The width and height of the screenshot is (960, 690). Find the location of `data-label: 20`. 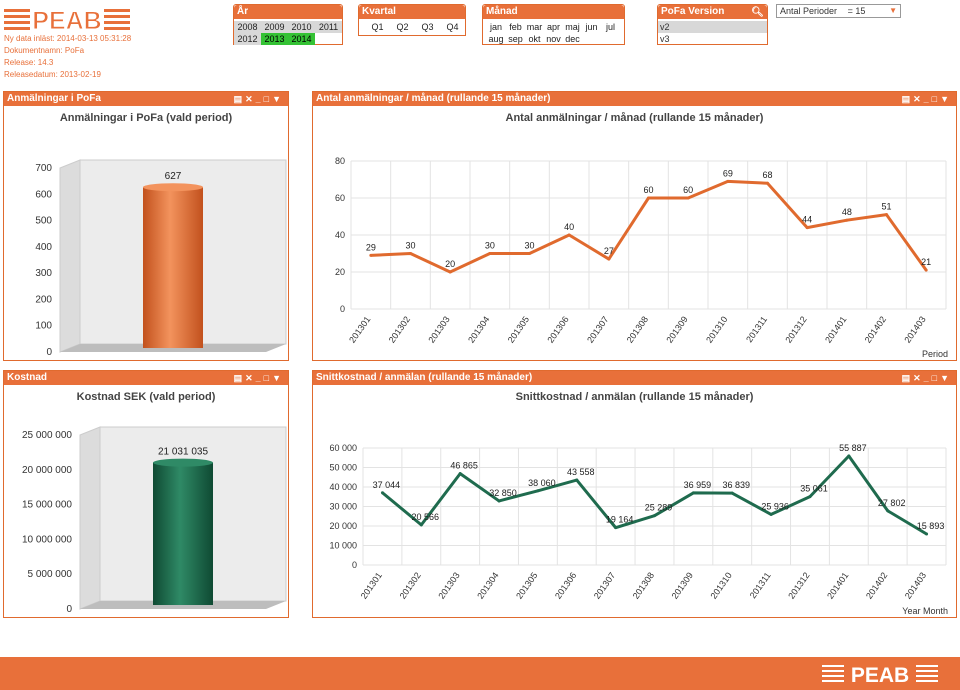

data-label: 20 is located at coordinates (450, 264).